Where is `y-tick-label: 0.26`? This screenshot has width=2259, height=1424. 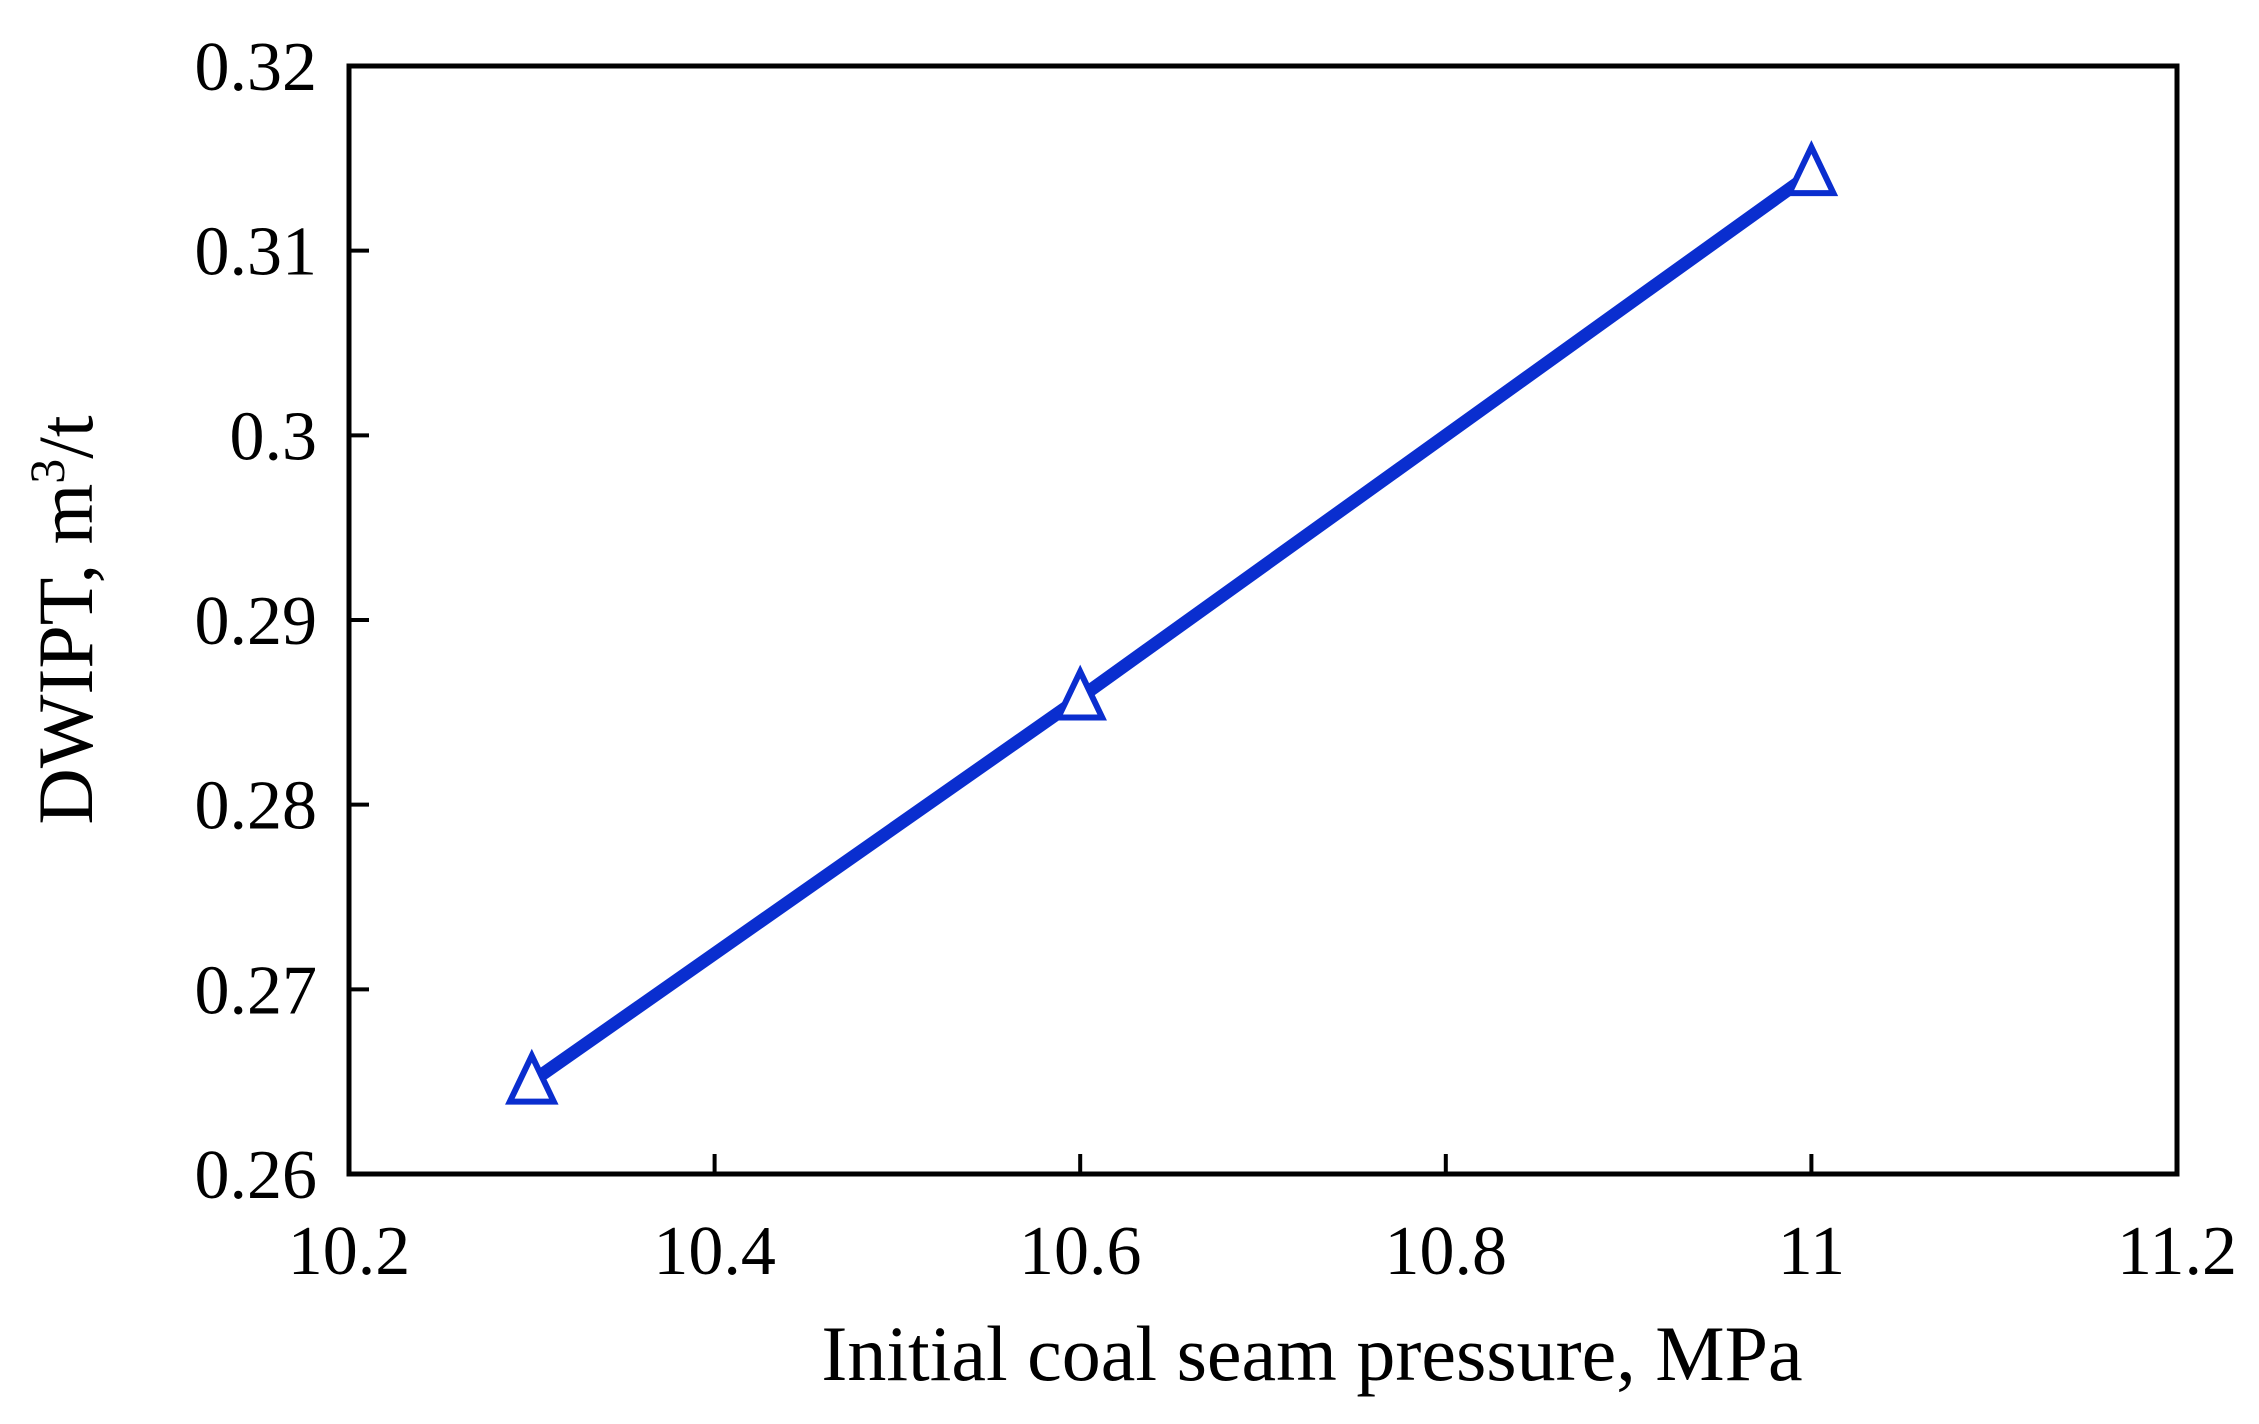
y-tick-label: 0.26 is located at coordinates (256, 1175).